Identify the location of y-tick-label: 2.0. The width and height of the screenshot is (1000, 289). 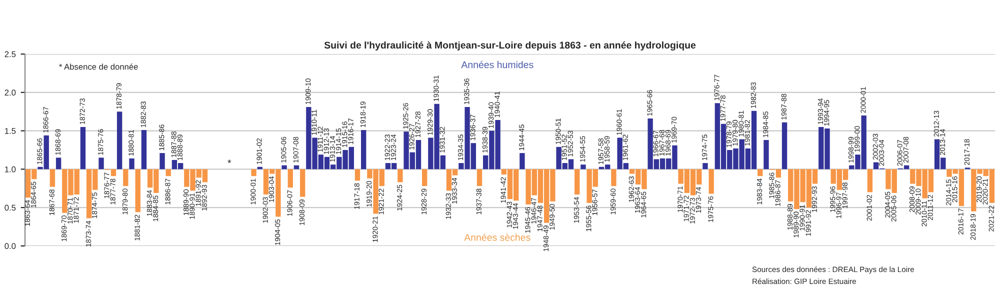
(10, 93).